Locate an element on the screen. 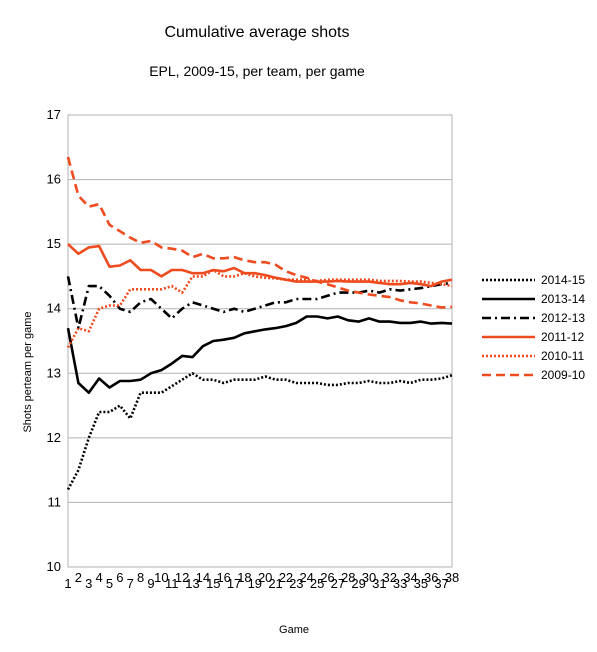  x-tick-label: 15 is located at coordinates (213, 583).